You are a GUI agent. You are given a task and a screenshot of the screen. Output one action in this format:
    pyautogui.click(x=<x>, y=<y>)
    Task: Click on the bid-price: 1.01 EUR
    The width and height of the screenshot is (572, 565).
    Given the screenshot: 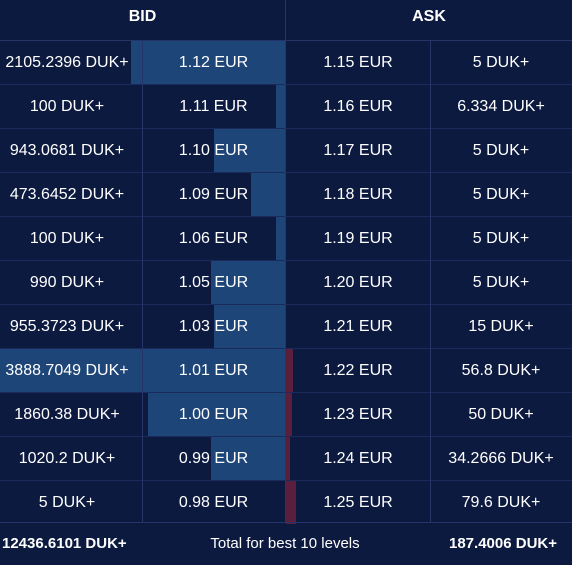 What is the action you would take?
    pyautogui.click(x=213, y=370)
    